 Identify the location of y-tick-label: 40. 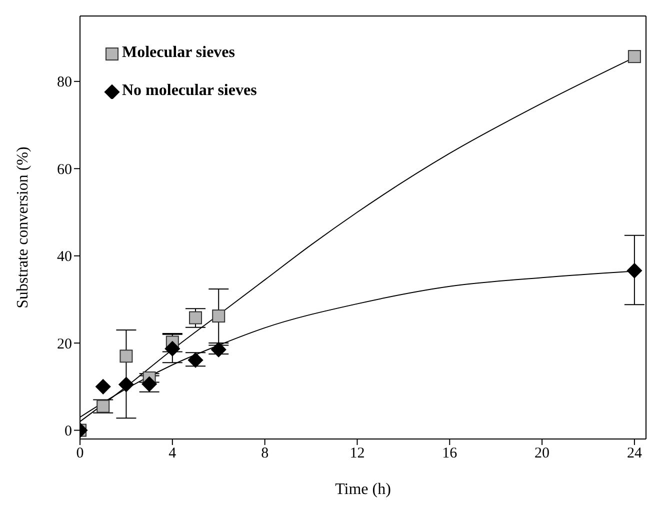
(64, 257).